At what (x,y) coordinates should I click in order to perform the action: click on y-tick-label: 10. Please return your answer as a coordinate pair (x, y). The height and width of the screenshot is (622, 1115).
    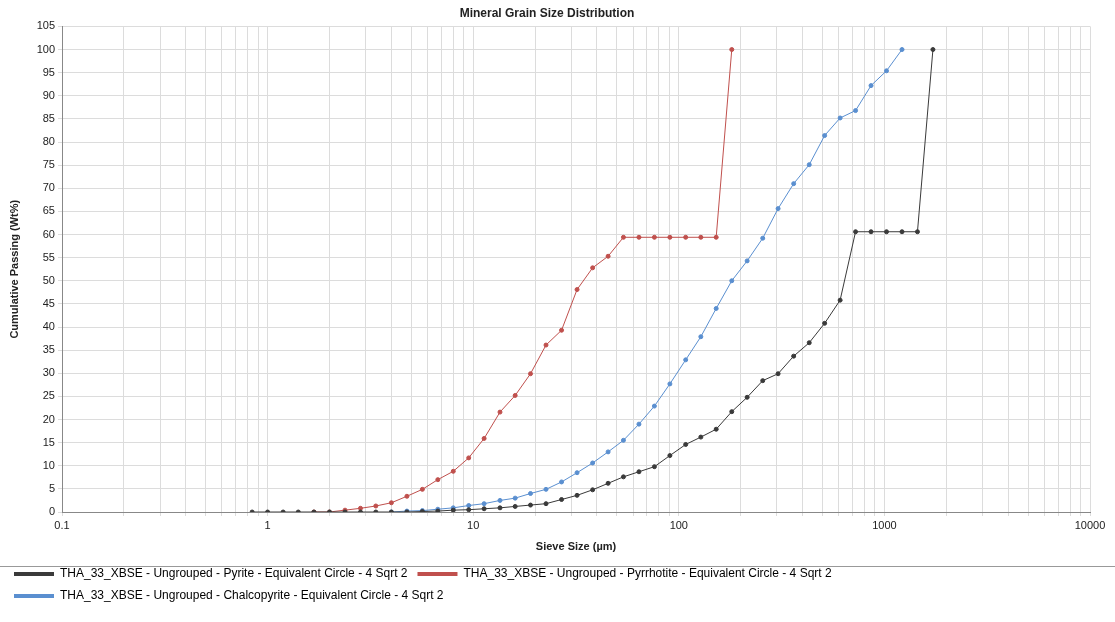
    Looking at the image, I should click on (48, 464).